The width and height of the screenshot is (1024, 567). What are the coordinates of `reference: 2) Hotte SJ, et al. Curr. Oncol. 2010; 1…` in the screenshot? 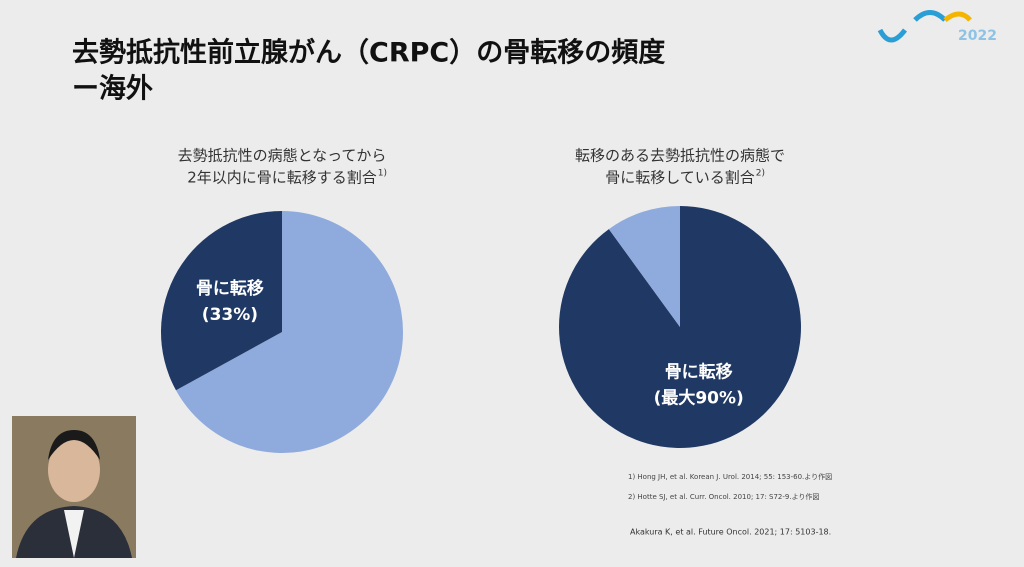 It's located at (723, 496).